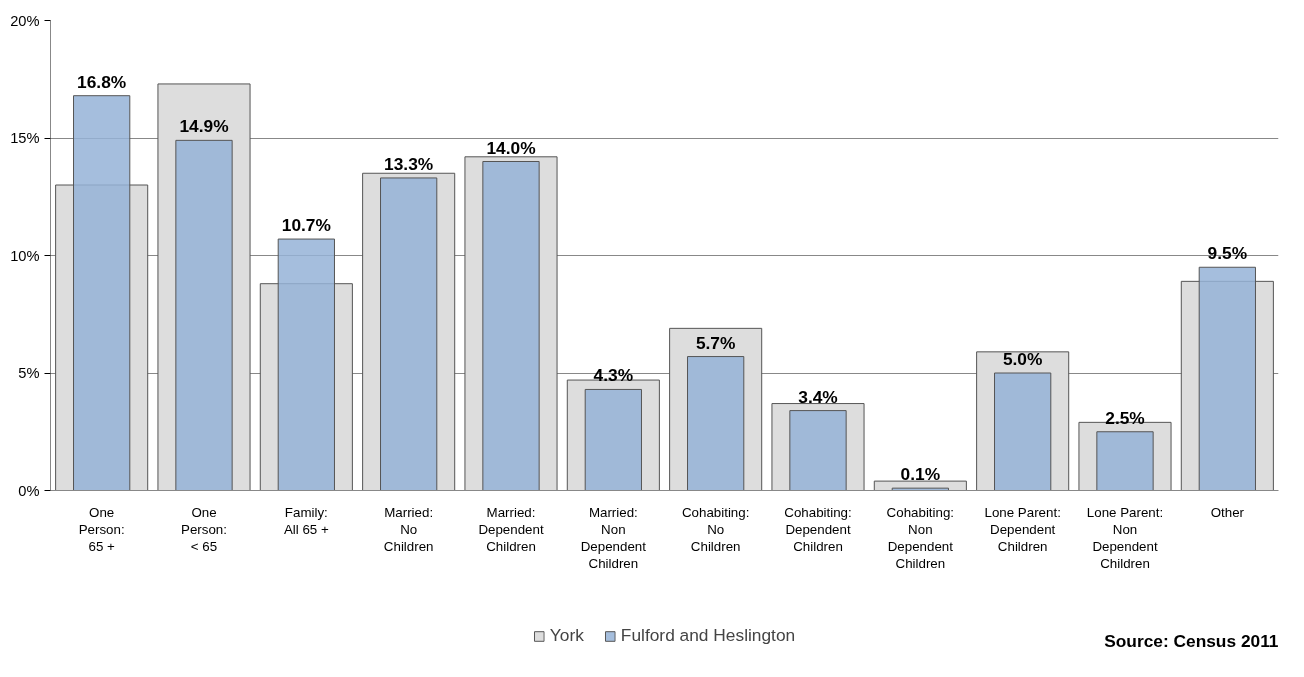  Describe the element at coordinates (613, 538) in the screenshot. I see `x-tick-label: Married: Non Dependent Children` at that location.